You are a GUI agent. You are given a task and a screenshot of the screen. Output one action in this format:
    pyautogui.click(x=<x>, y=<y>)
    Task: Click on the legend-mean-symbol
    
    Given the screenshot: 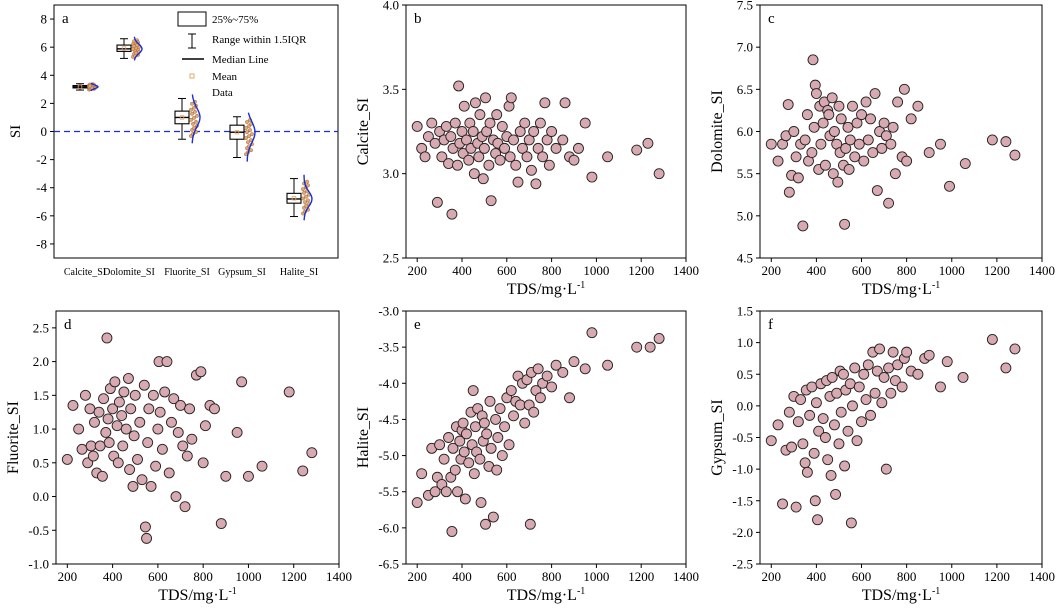 What is the action you would take?
    pyautogui.click(x=192, y=76)
    